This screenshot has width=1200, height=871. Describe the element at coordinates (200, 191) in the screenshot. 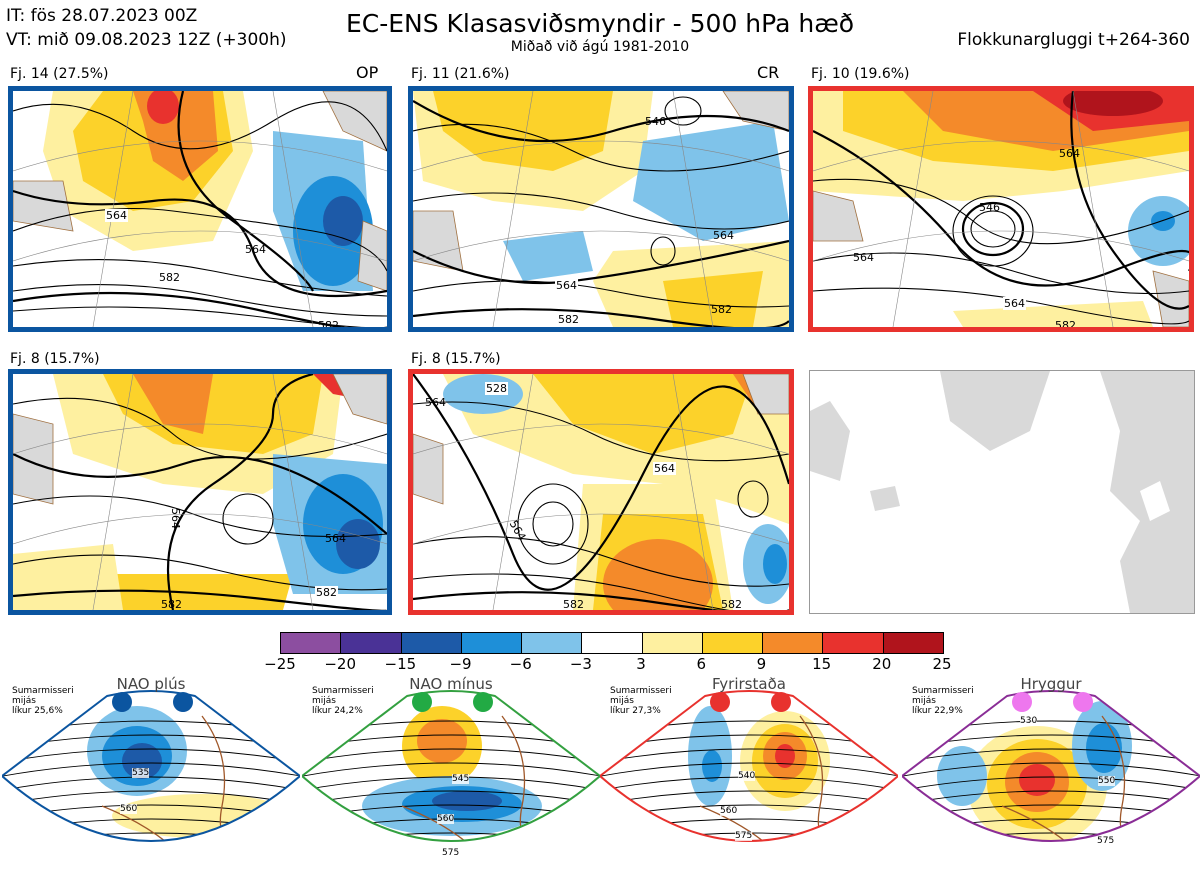

I see `land-mass` at that location.